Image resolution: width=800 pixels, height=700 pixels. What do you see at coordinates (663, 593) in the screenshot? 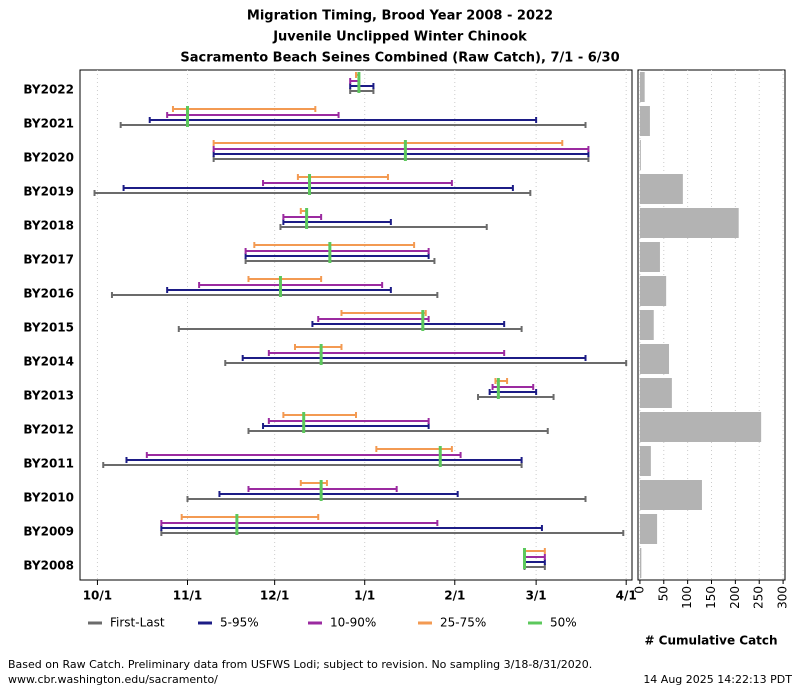
I see `x-tick-label: 50` at bounding box center [663, 593].